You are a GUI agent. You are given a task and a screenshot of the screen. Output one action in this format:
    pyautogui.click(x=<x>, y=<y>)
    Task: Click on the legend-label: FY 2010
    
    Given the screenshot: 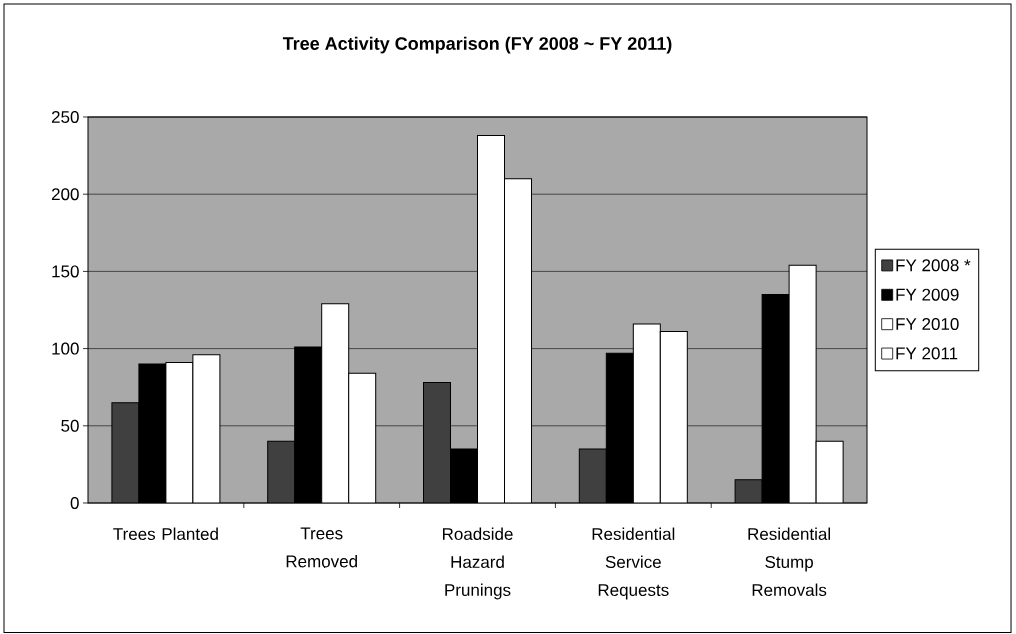 What is the action you would take?
    pyautogui.click(x=927, y=324)
    